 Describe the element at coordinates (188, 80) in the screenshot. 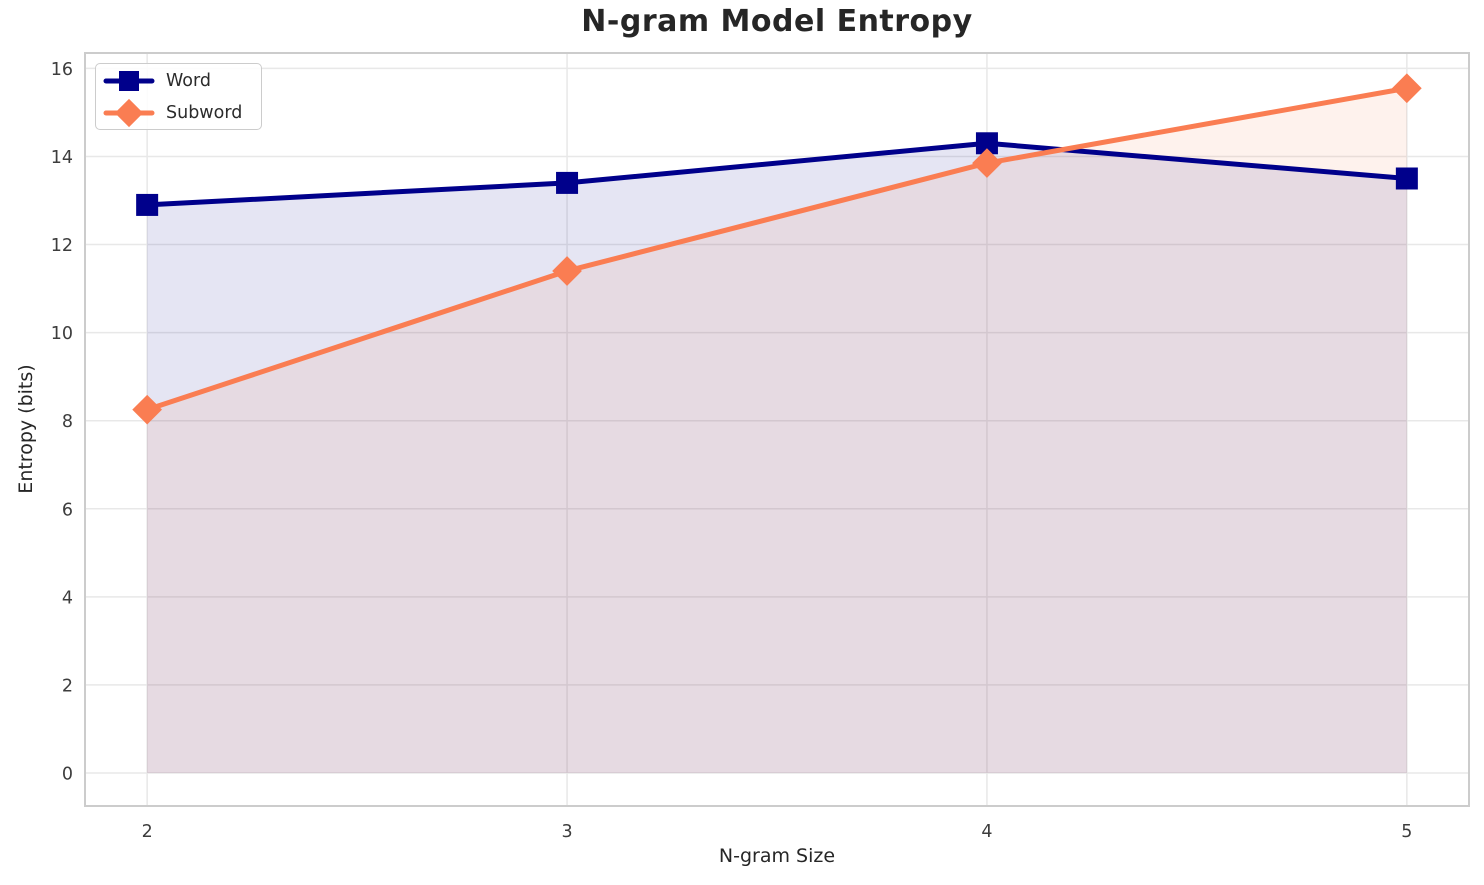

I see `legend-label-word: Word` at that location.